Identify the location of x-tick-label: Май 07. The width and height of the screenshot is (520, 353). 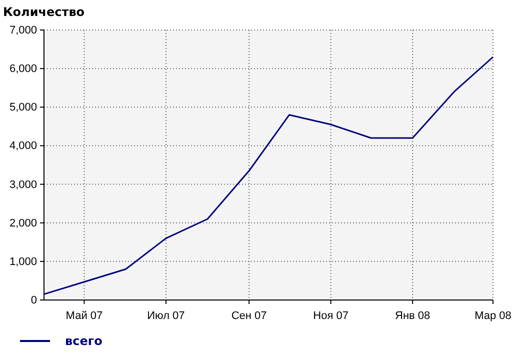
(84, 316).